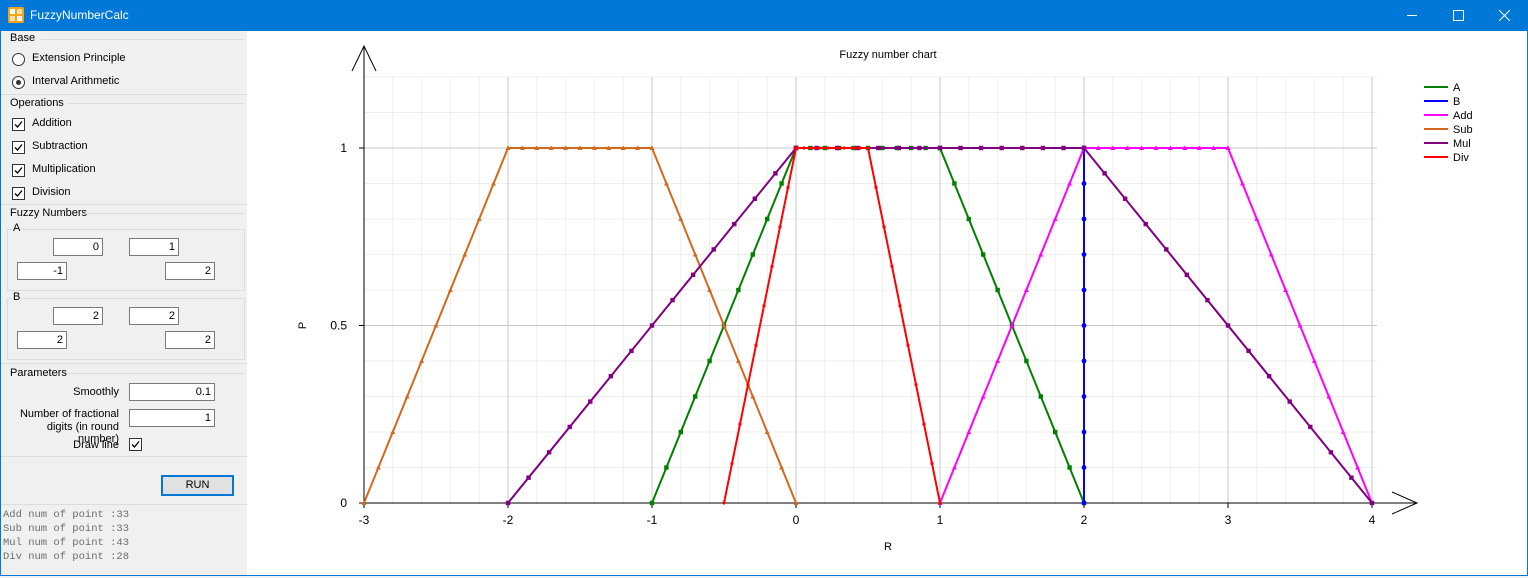 The height and width of the screenshot is (578, 1528). I want to click on maximize-button, so click(1459, 15).